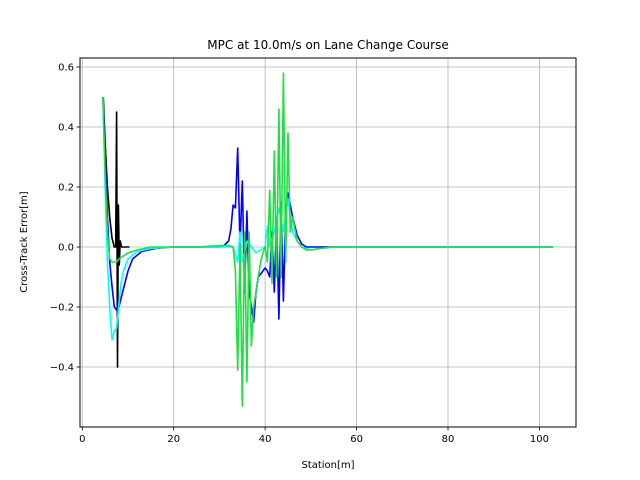 The image size is (640, 480). What do you see at coordinates (66, 128) in the screenshot?
I see `y-tick-label: 0.4` at bounding box center [66, 128].